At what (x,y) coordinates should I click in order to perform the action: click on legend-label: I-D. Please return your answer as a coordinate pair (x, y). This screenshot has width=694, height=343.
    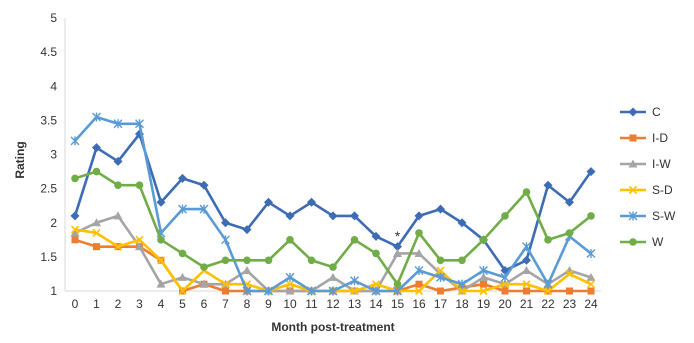
    Looking at the image, I should click on (660, 138).